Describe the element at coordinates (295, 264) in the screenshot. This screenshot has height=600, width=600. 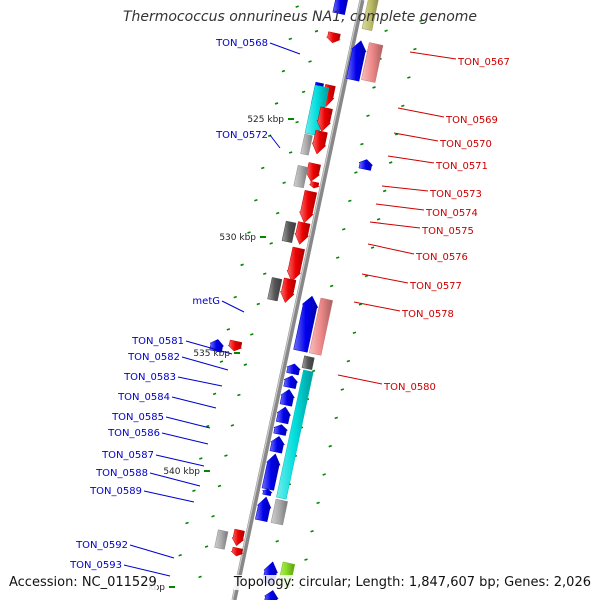
I see `gene-TON_0577-block` at that location.